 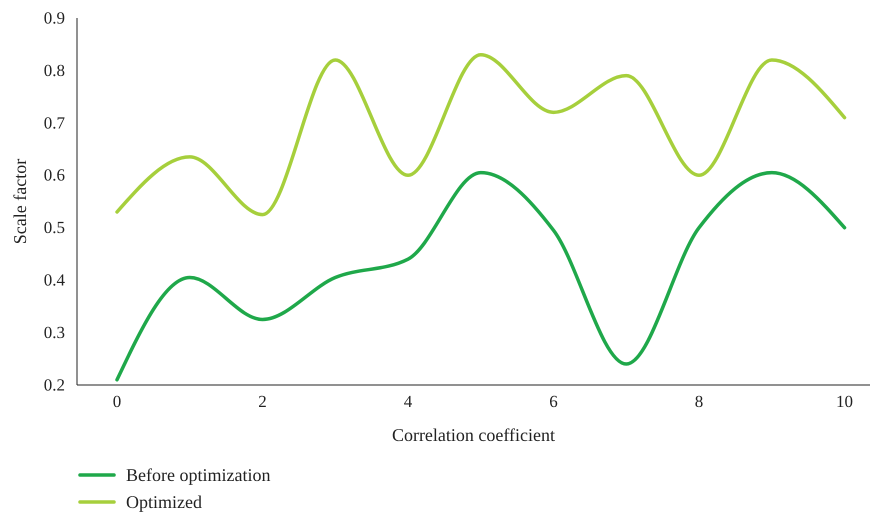 I want to click on y-tick-label: 0.5, so click(x=54, y=228).